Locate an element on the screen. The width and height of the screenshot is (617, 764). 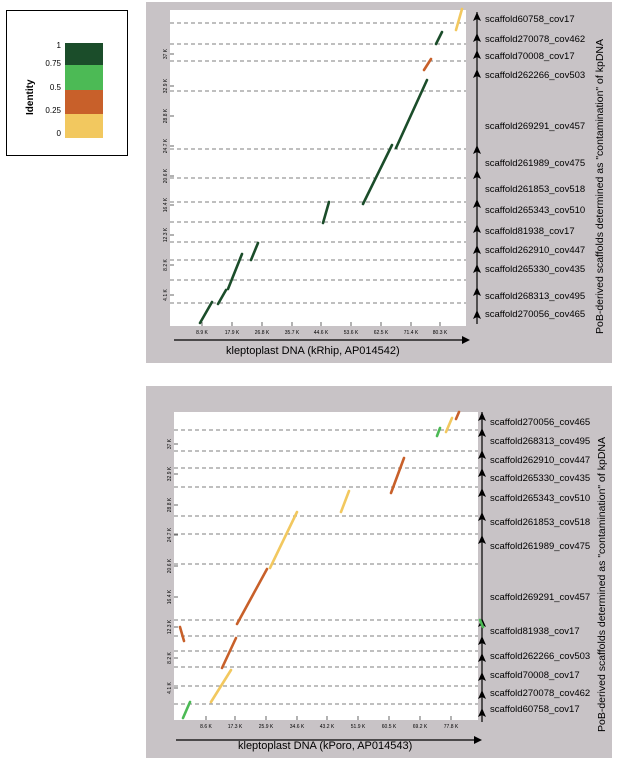
legend-tick: 0.75 is located at coordinates (53, 63).